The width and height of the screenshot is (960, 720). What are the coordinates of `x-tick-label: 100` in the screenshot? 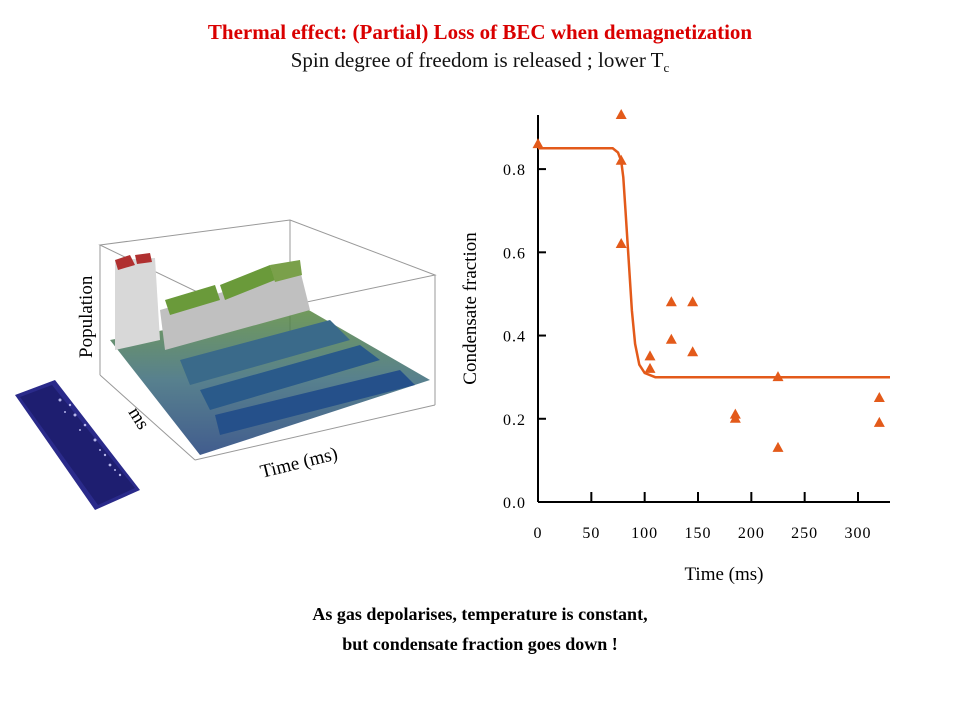 It's located at (644, 533).